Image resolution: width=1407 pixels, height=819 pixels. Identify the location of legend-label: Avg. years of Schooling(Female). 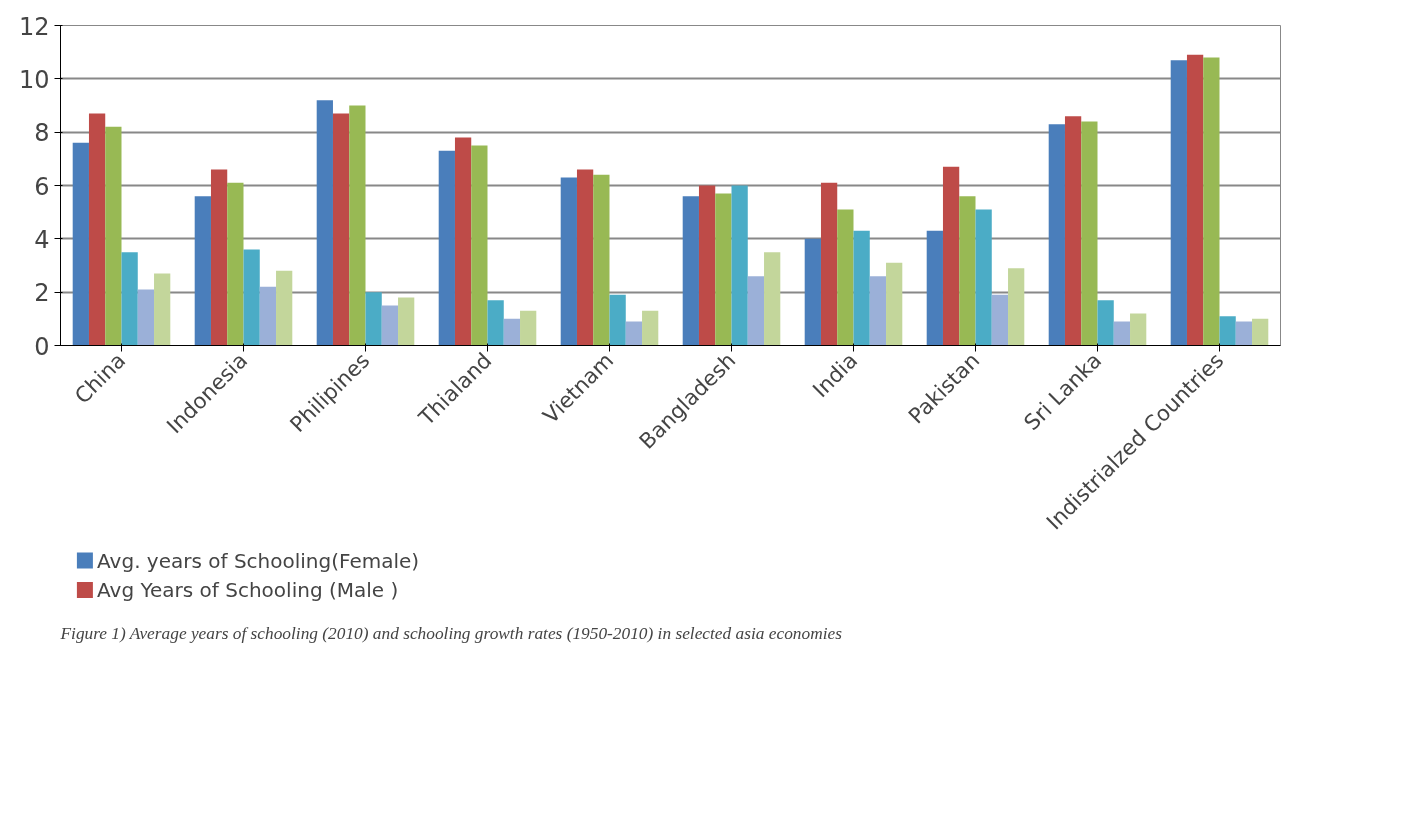
(258, 560).